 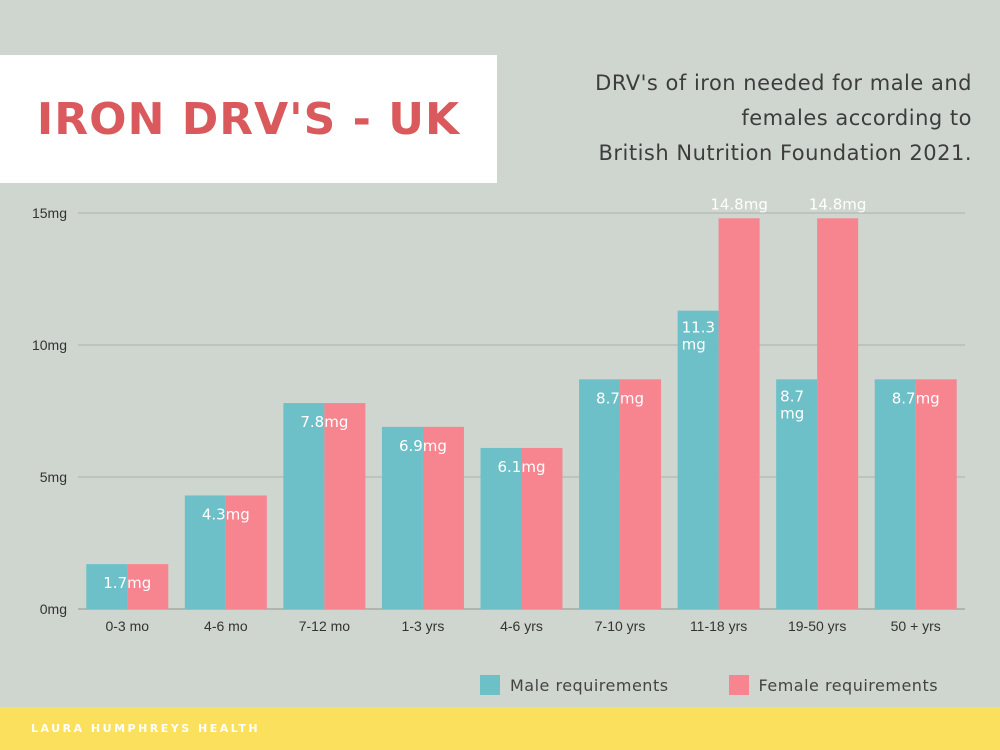 What do you see at coordinates (53, 609) in the screenshot?
I see `y-tick-label: 0mg` at bounding box center [53, 609].